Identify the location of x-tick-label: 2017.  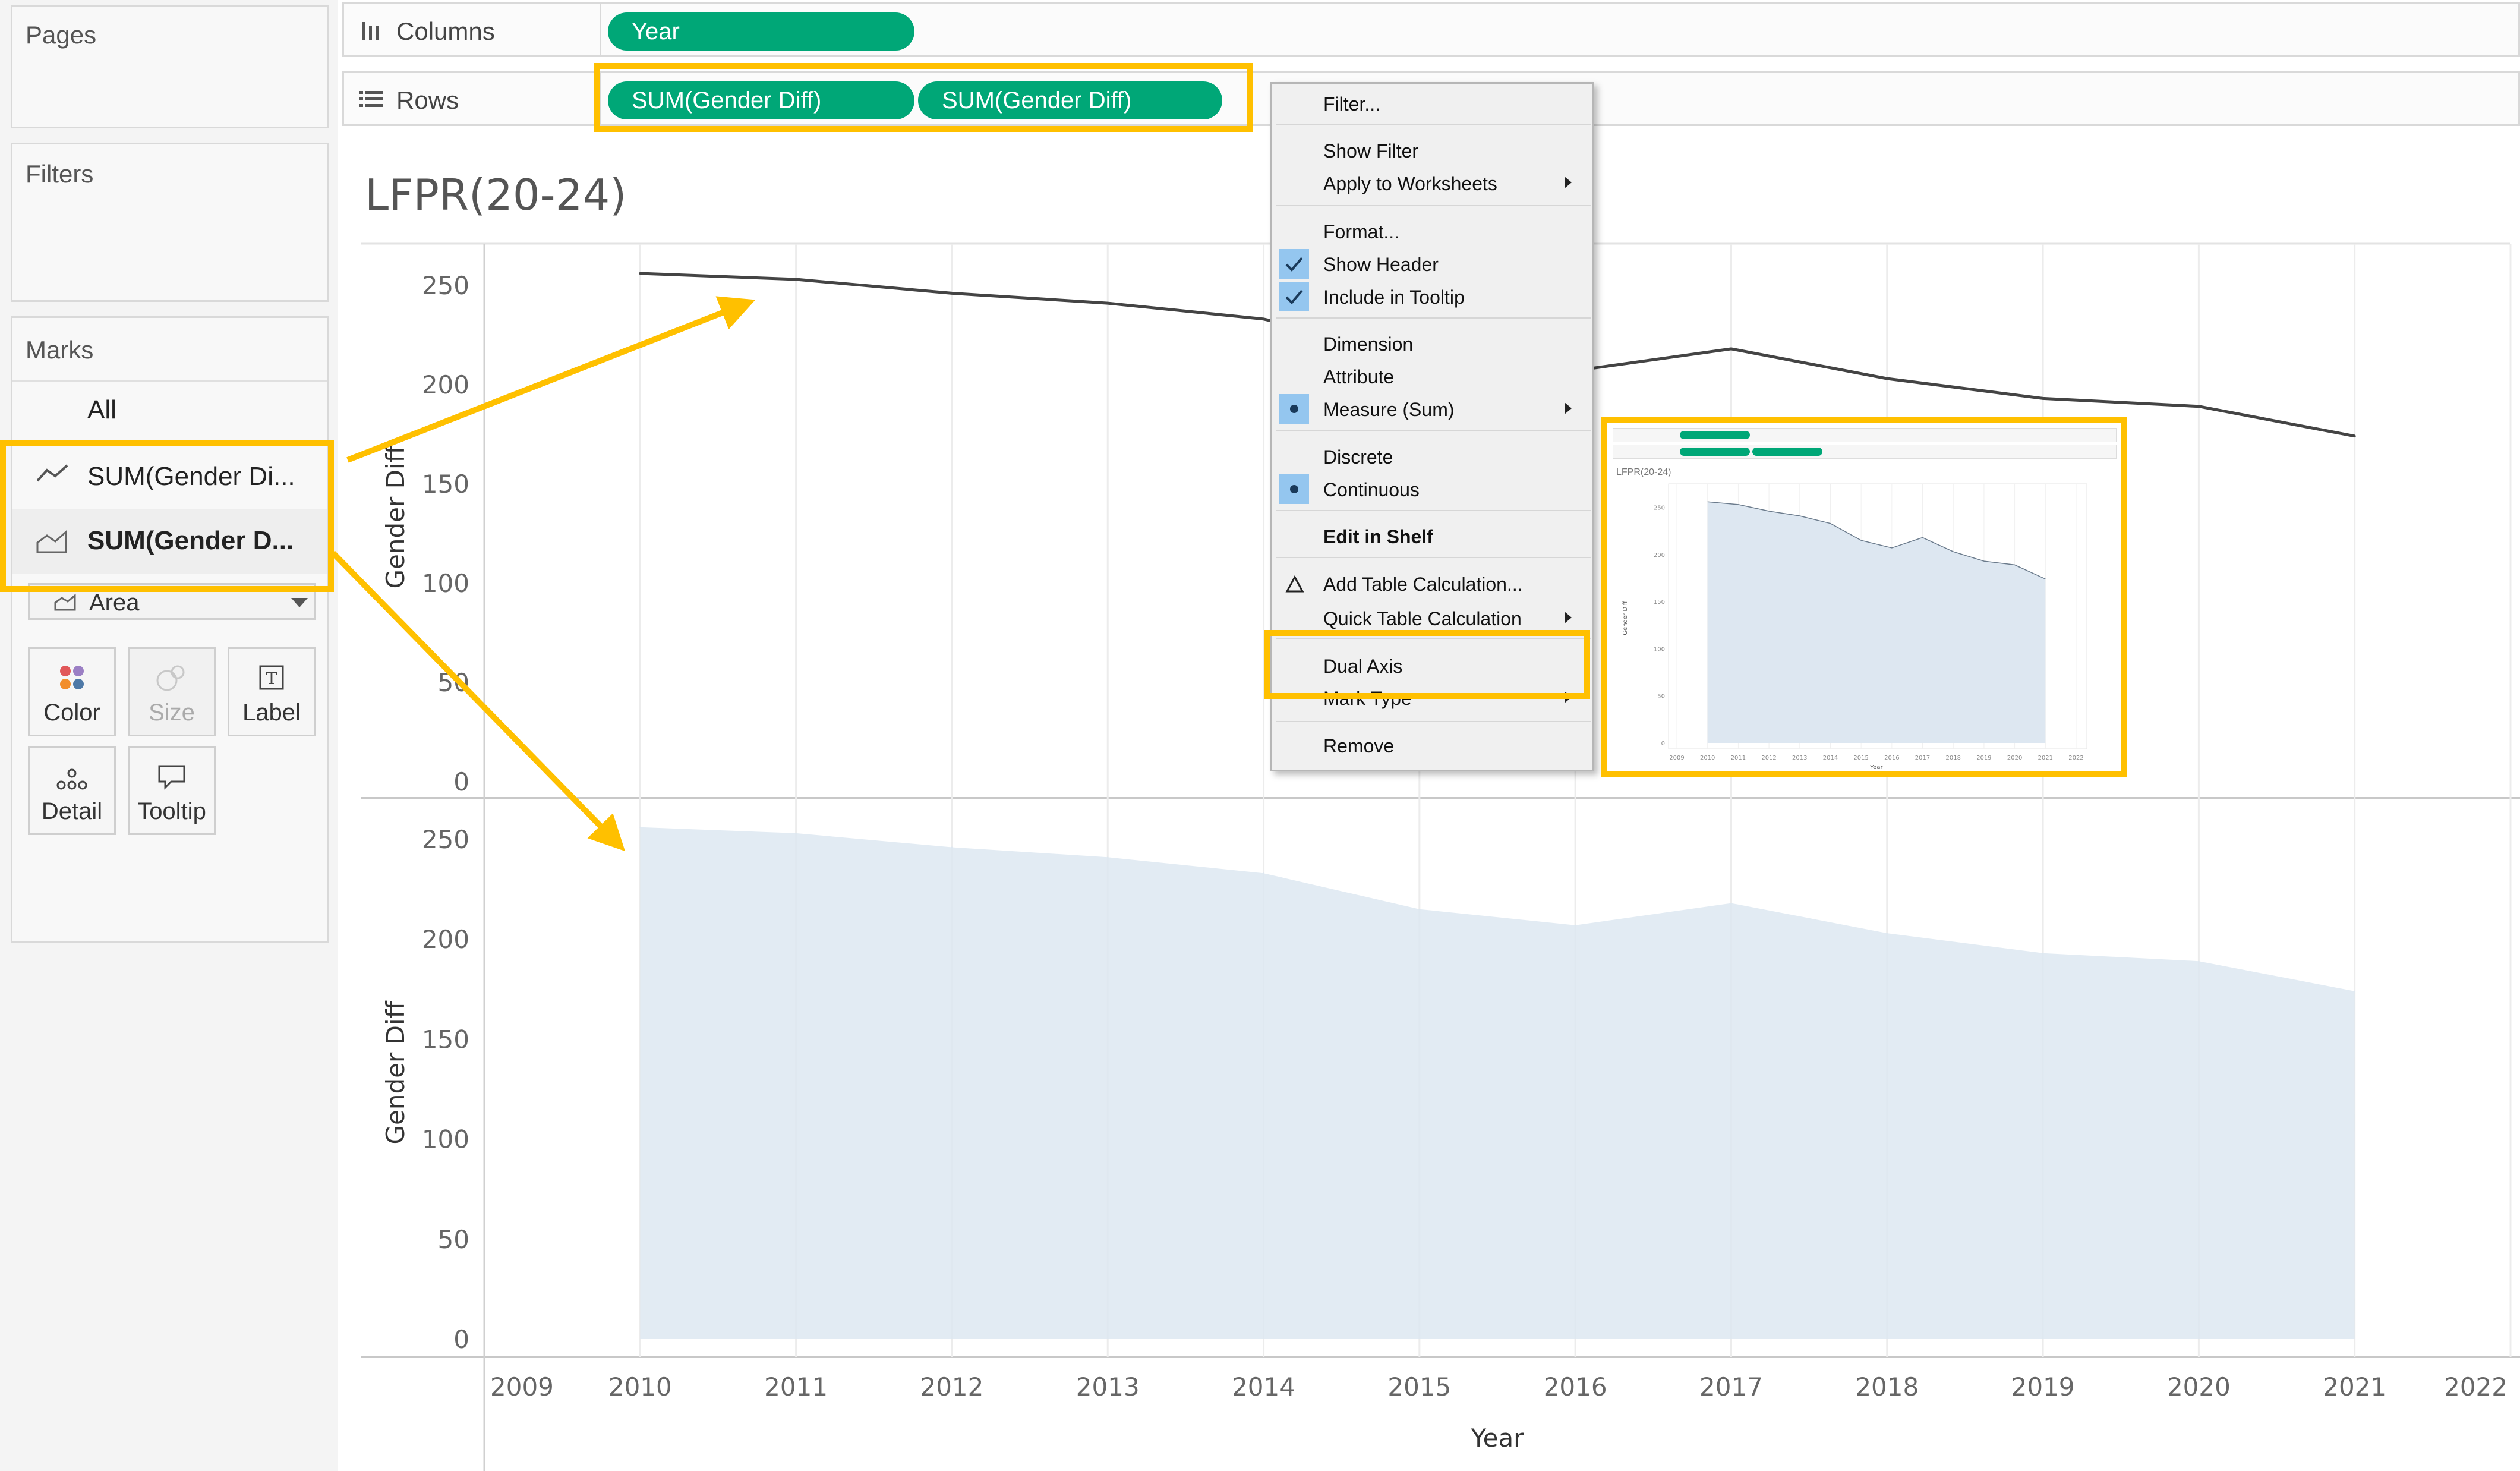
(1731, 1387).